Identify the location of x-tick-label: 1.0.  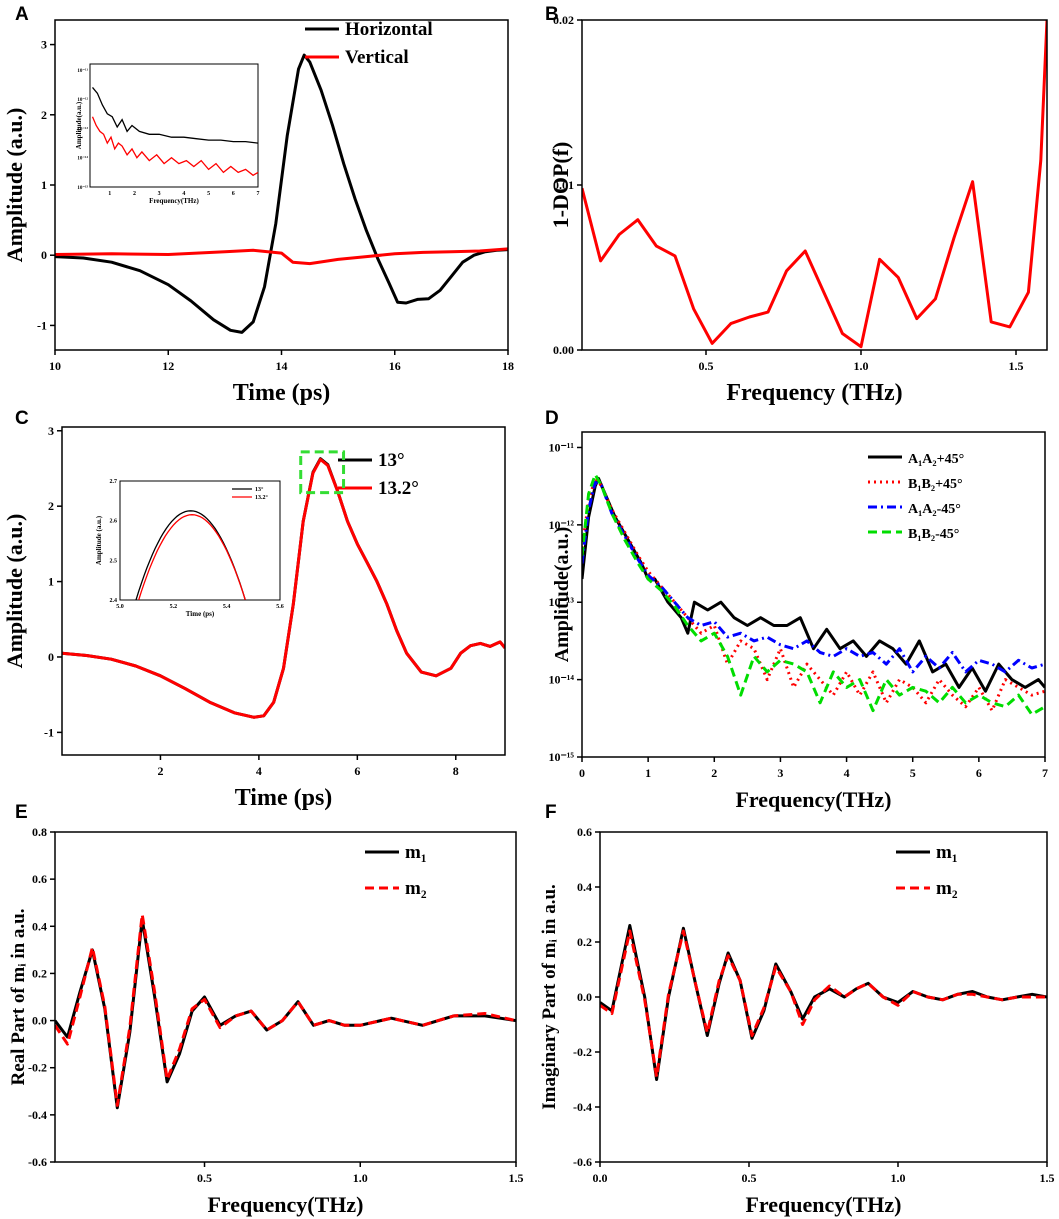
(861, 366).